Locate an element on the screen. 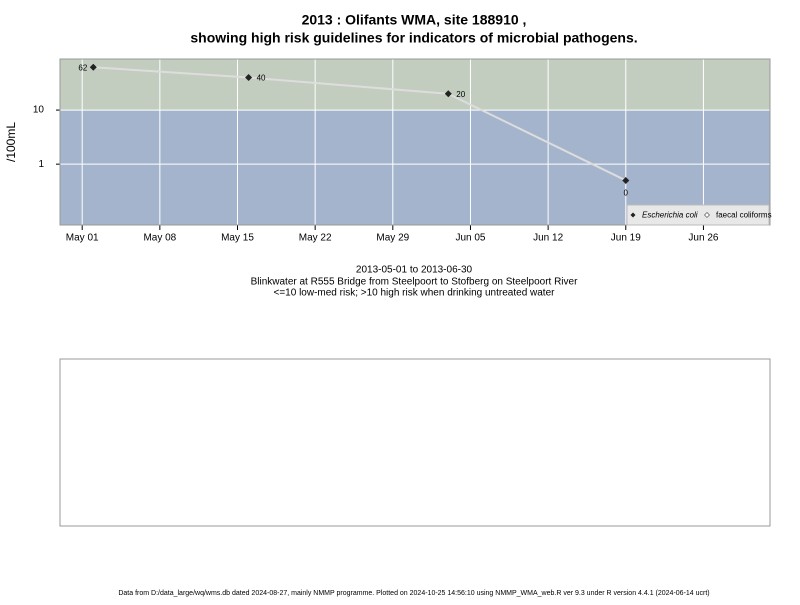 Image resolution: width=800 pixels, height=605 pixels. legend-box is located at coordinates (698, 215).